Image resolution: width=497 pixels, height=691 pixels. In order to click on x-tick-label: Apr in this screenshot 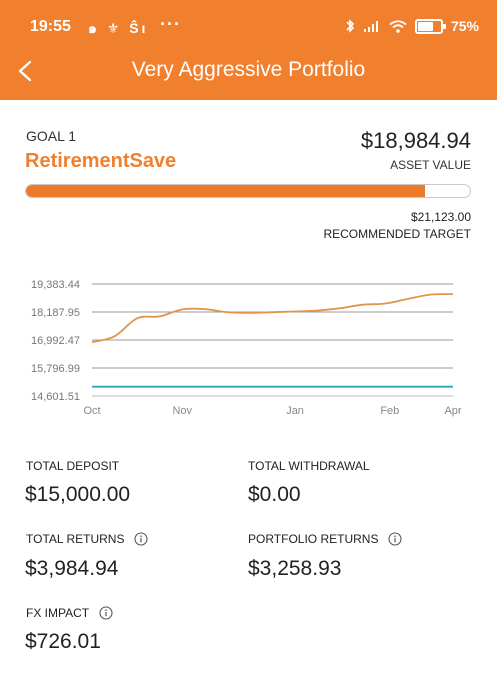, I will do `click(452, 411)`.